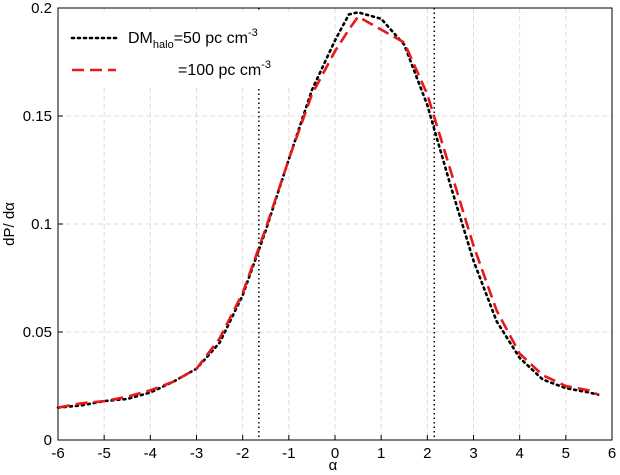  What do you see at coordinates (242, 453) in the screenshot?
I see `x-tick-label: -2` at bounding box center [242, 453].